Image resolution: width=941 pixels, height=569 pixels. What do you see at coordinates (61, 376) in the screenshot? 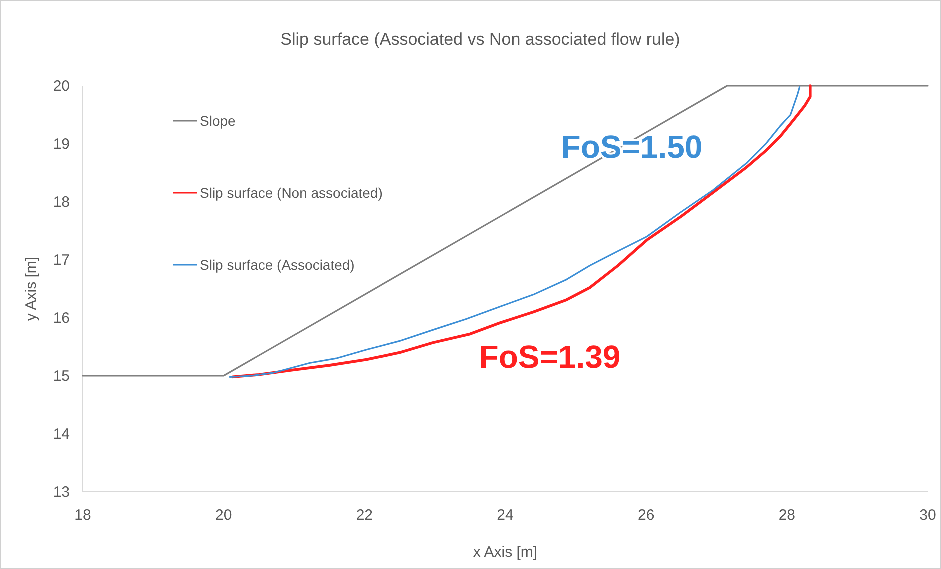
I see `y-tick-label: 15` at bounding box center [61, 376].